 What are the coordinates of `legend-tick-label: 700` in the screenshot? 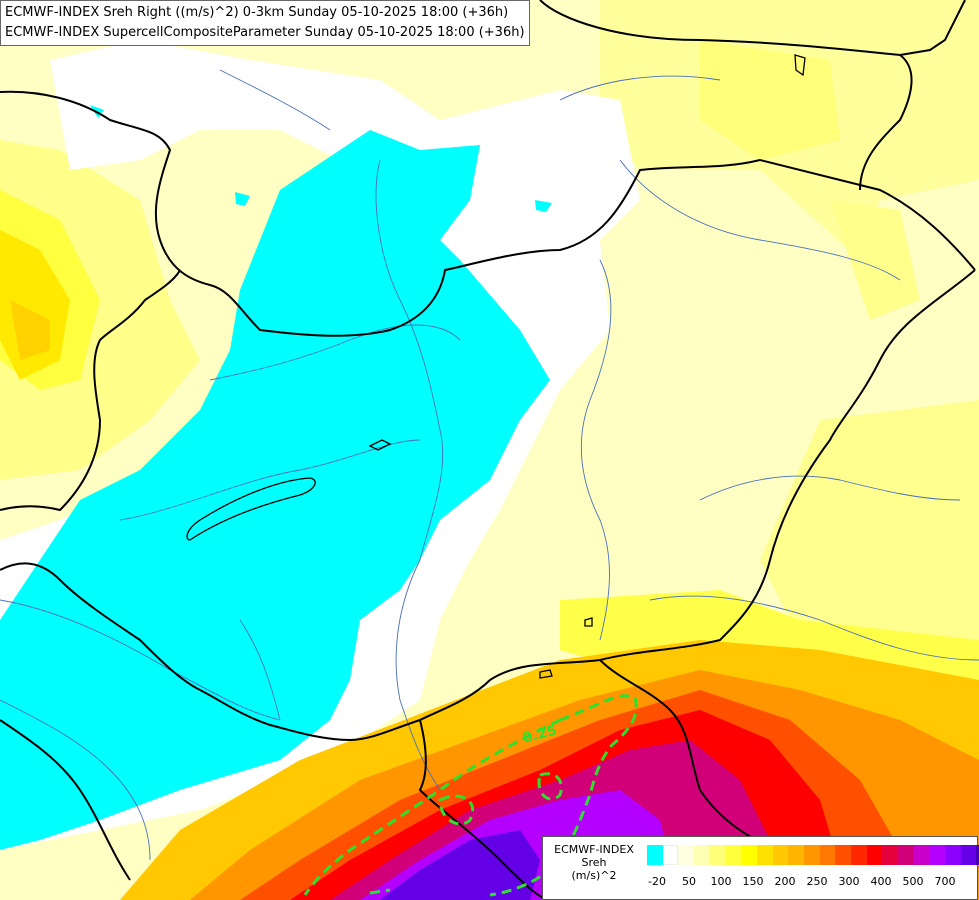 It's located at (945, 881).